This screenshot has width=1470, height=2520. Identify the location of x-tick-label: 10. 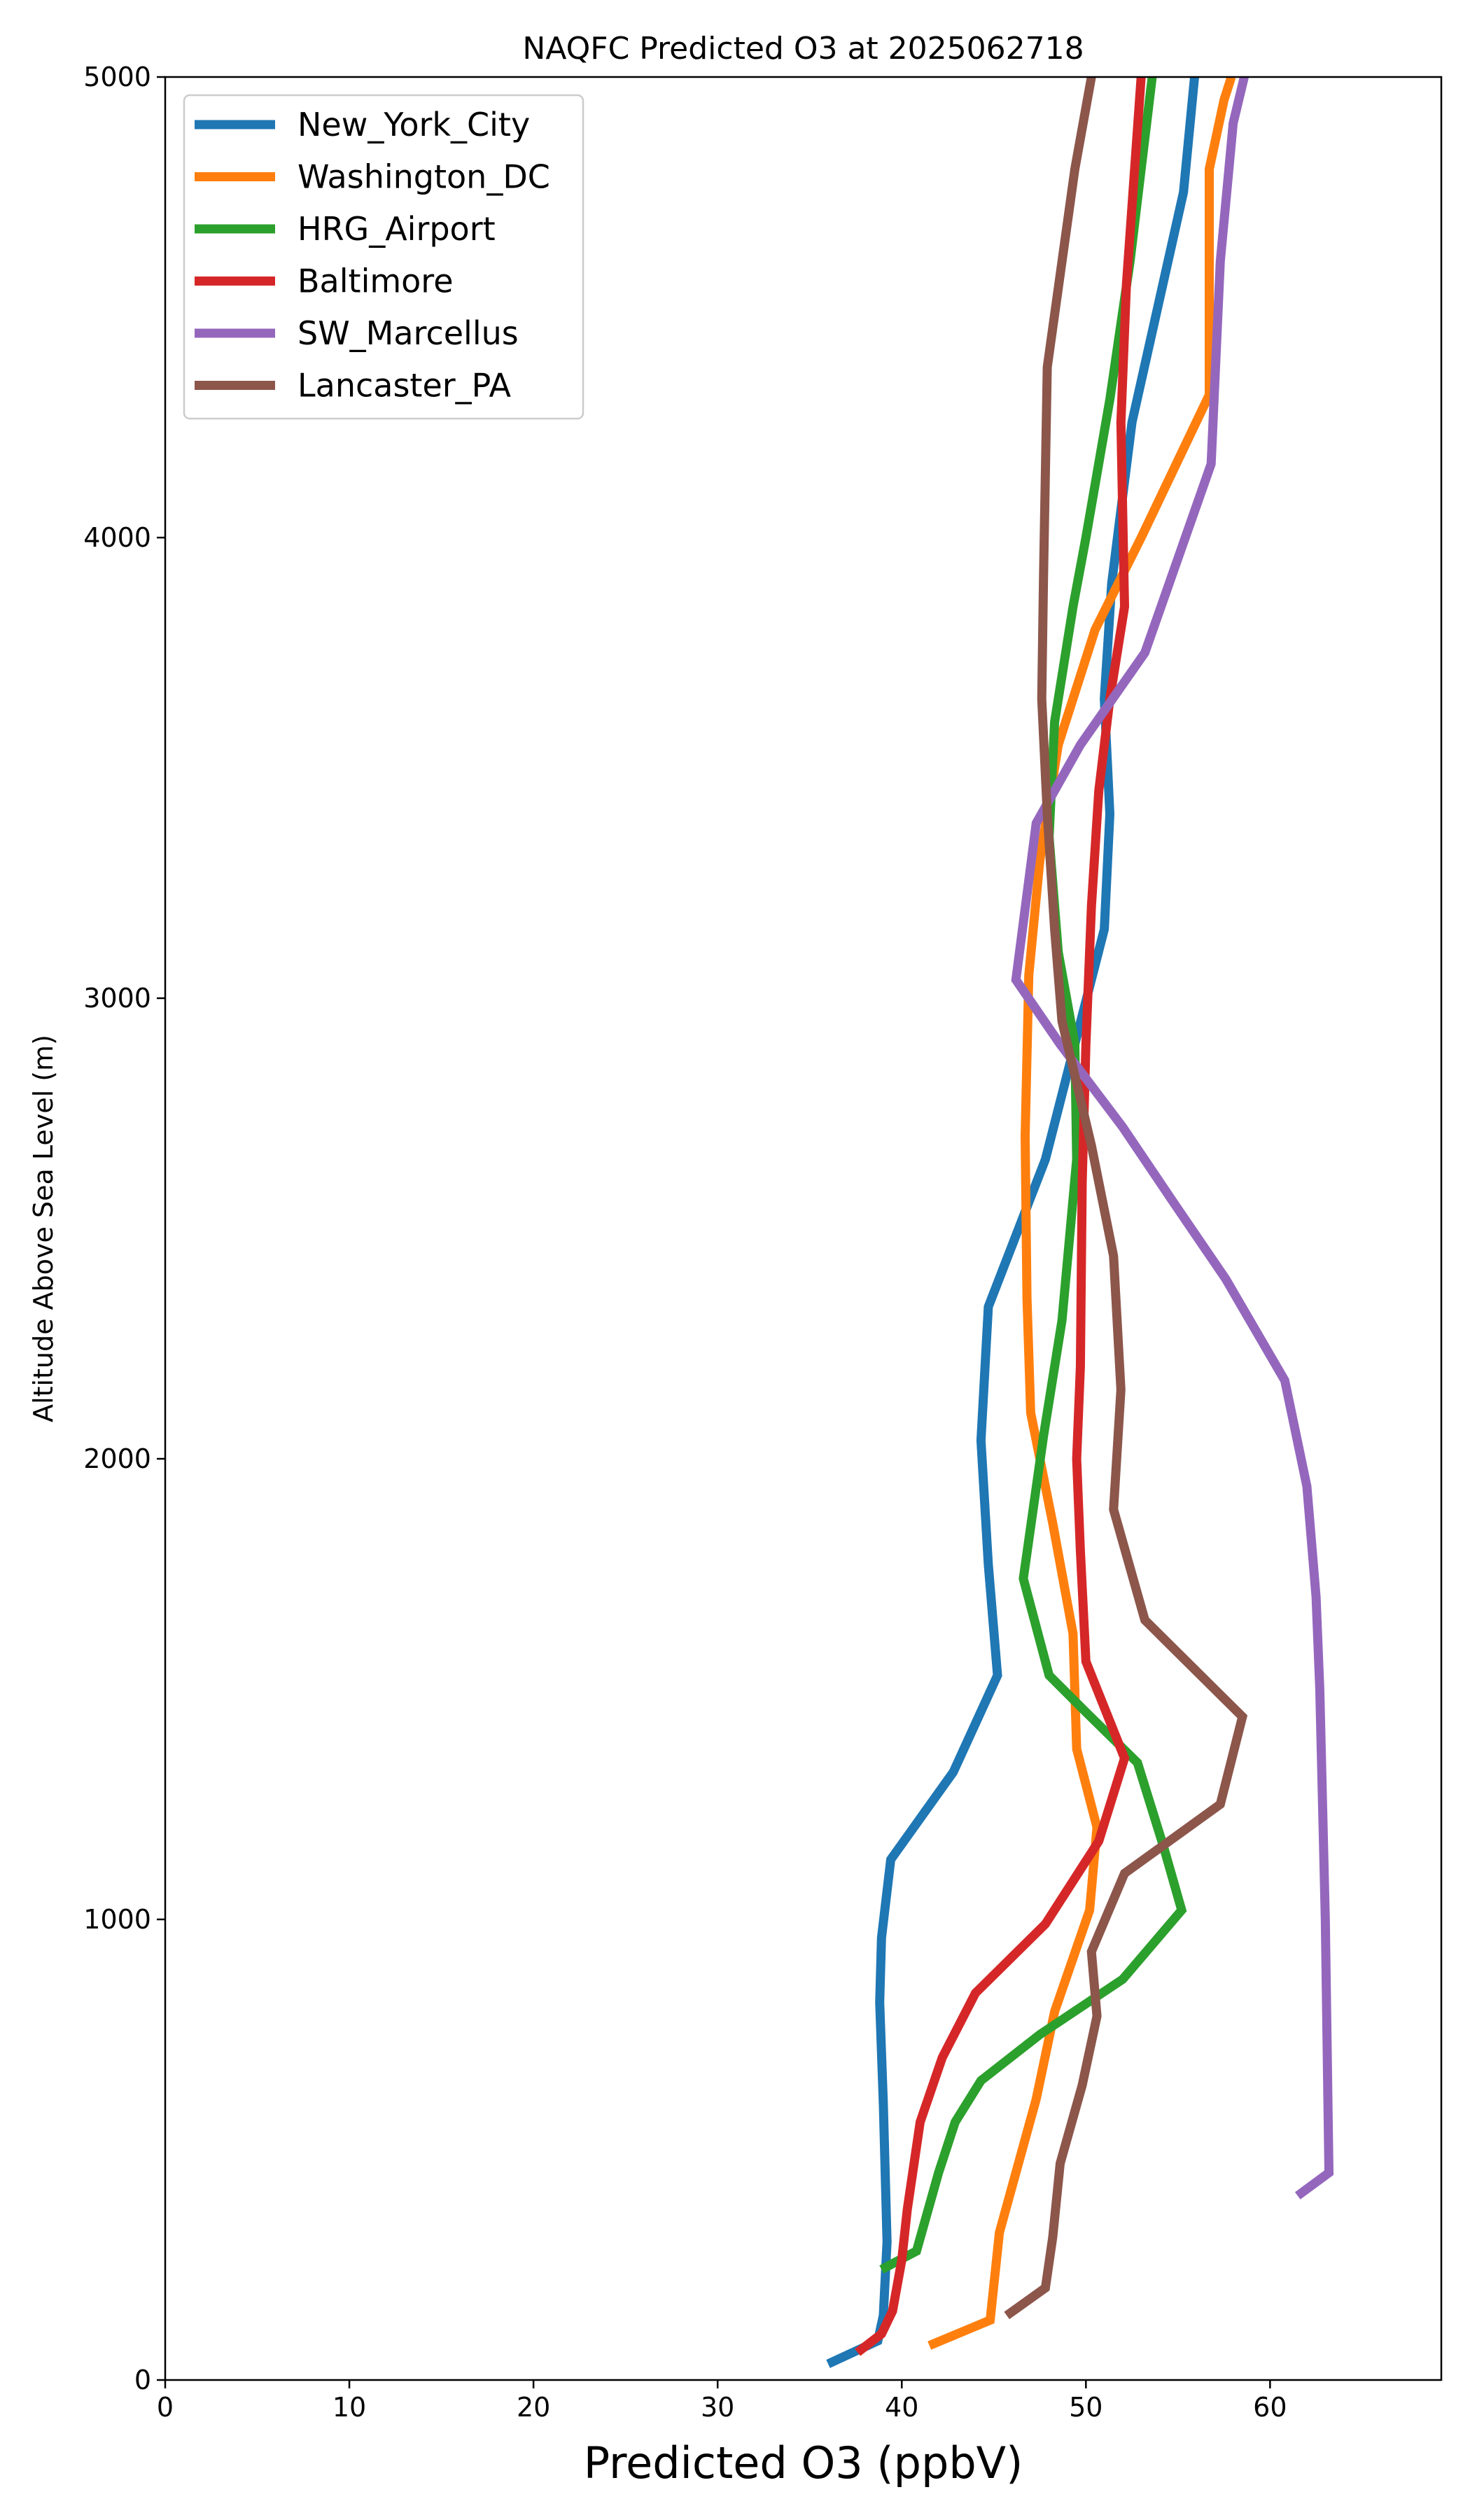
(349, 2407).